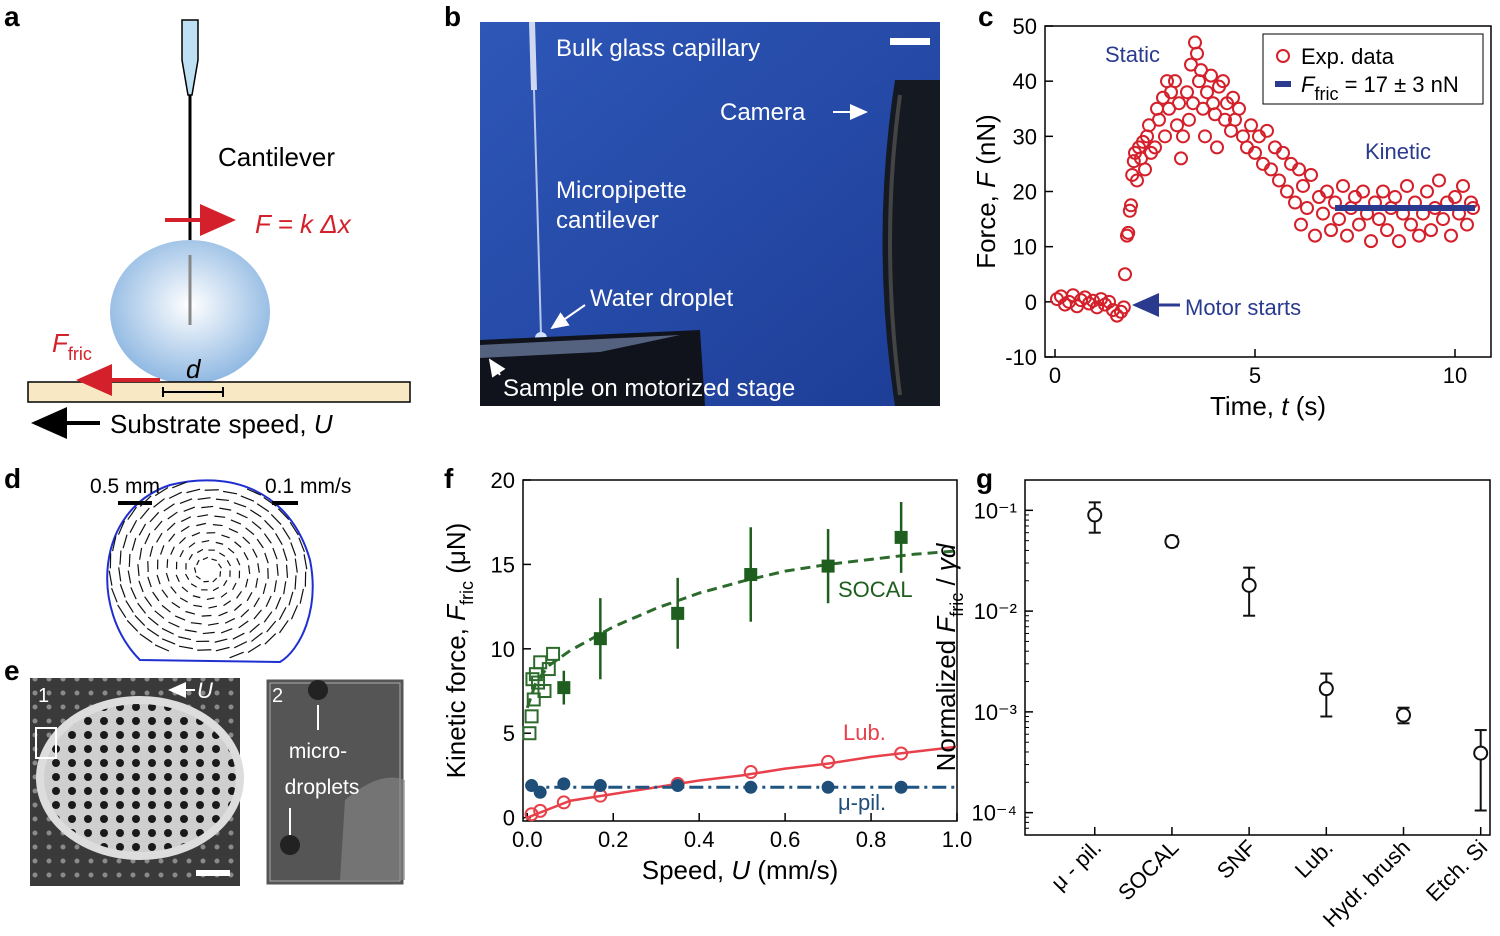 The image size is (1500, 936). Describe the element at coordinates (875, 589) in the screenshot. I see `annotation: SOCAL` at that location.